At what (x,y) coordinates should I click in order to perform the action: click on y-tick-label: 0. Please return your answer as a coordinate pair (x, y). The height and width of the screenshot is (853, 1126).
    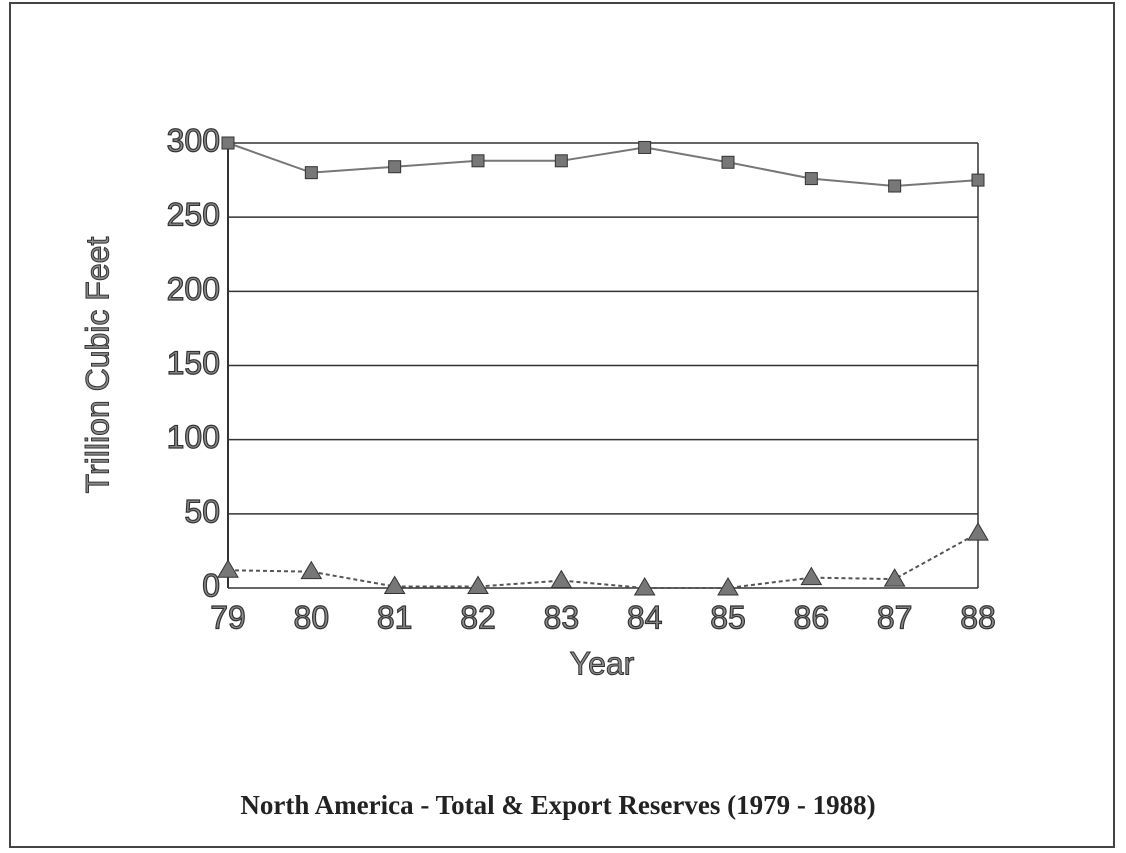
    Looking at the image, I should click on (211, 585).